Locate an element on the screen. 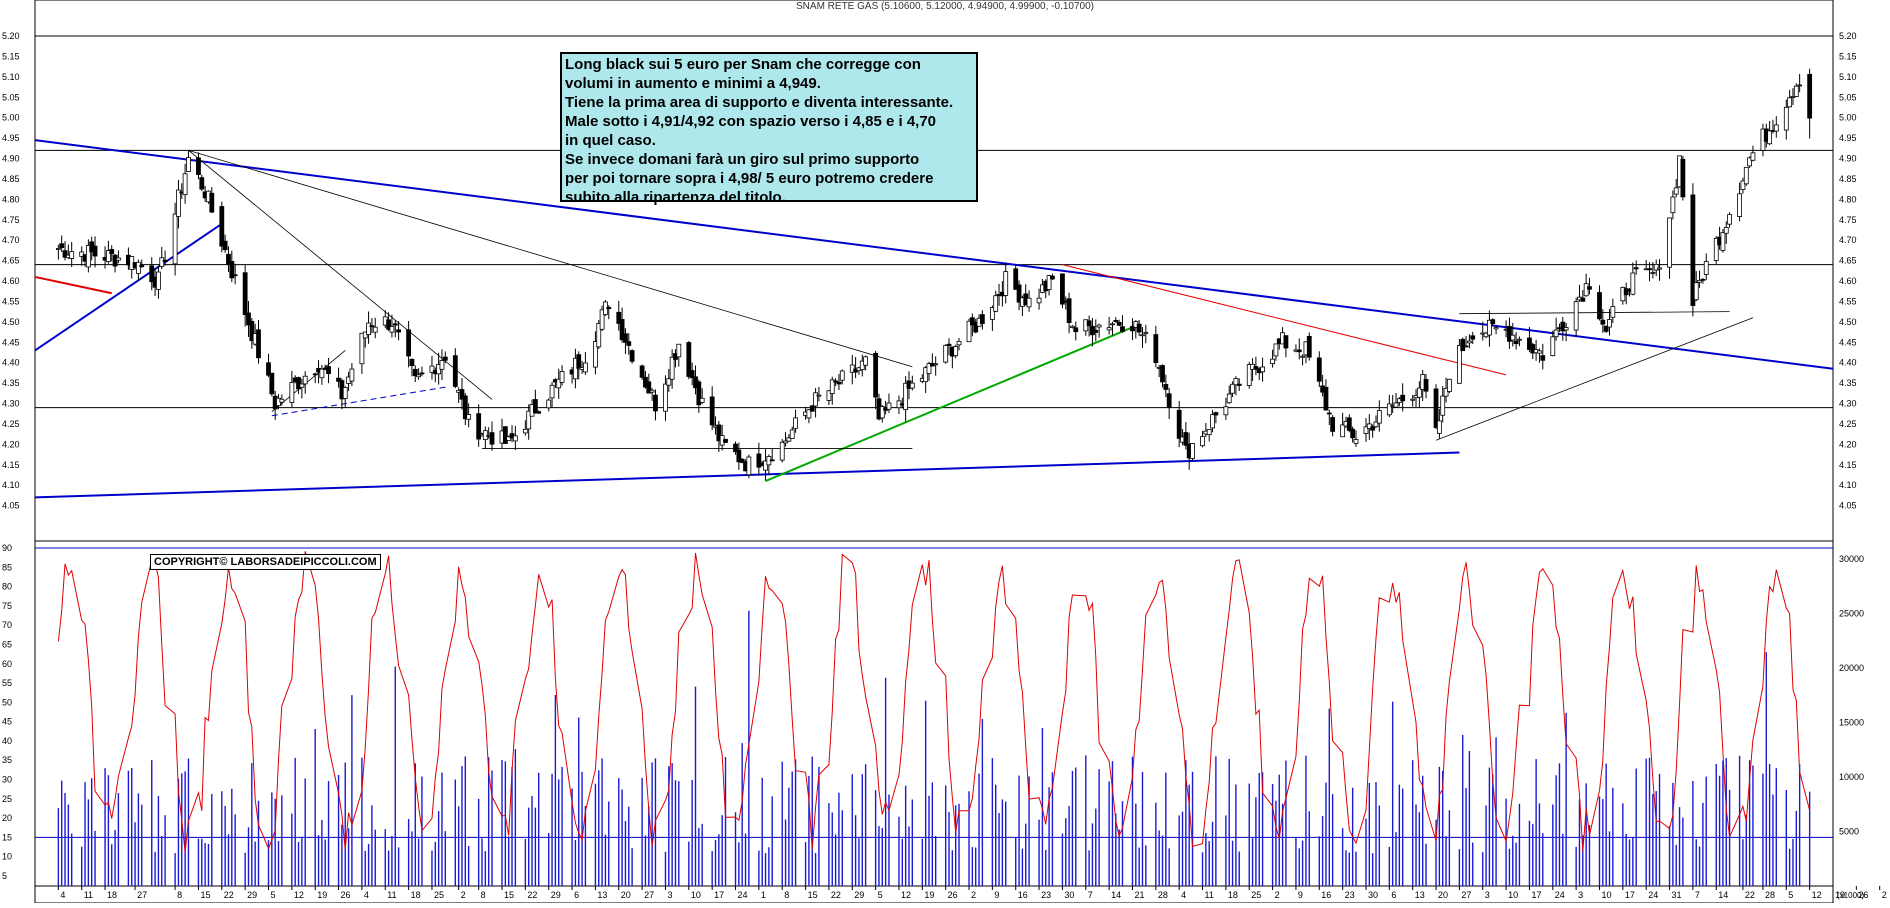 This screenshot has height=908, width=1890. x-tick-label: 22 is located at coordinates (229, 895).